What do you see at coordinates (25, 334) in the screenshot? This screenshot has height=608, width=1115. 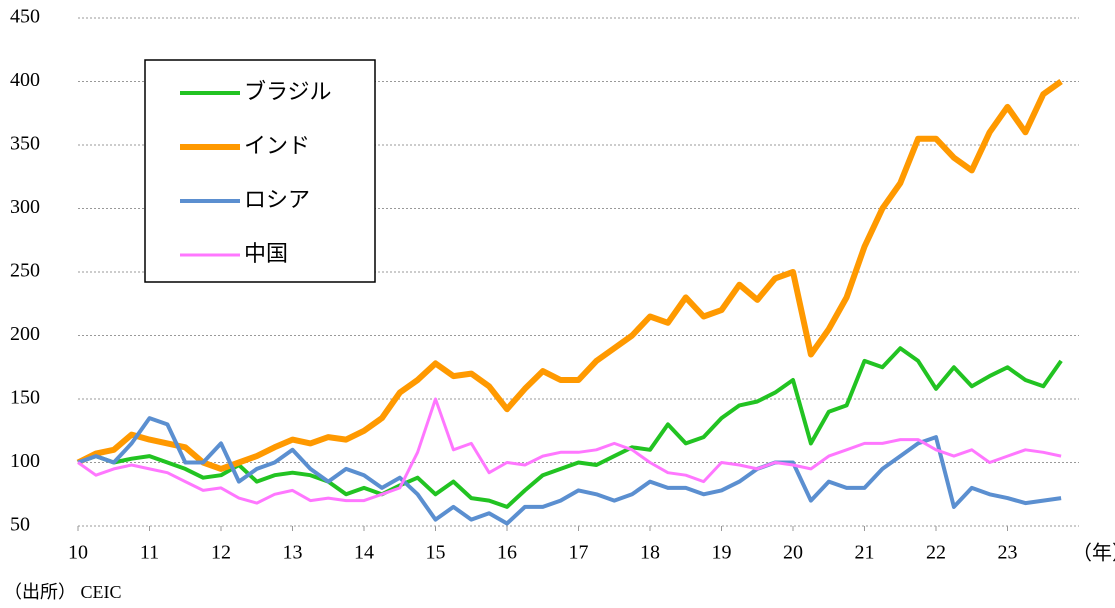 I see `y-tick-label: 200` at bounding box center [25, 334].